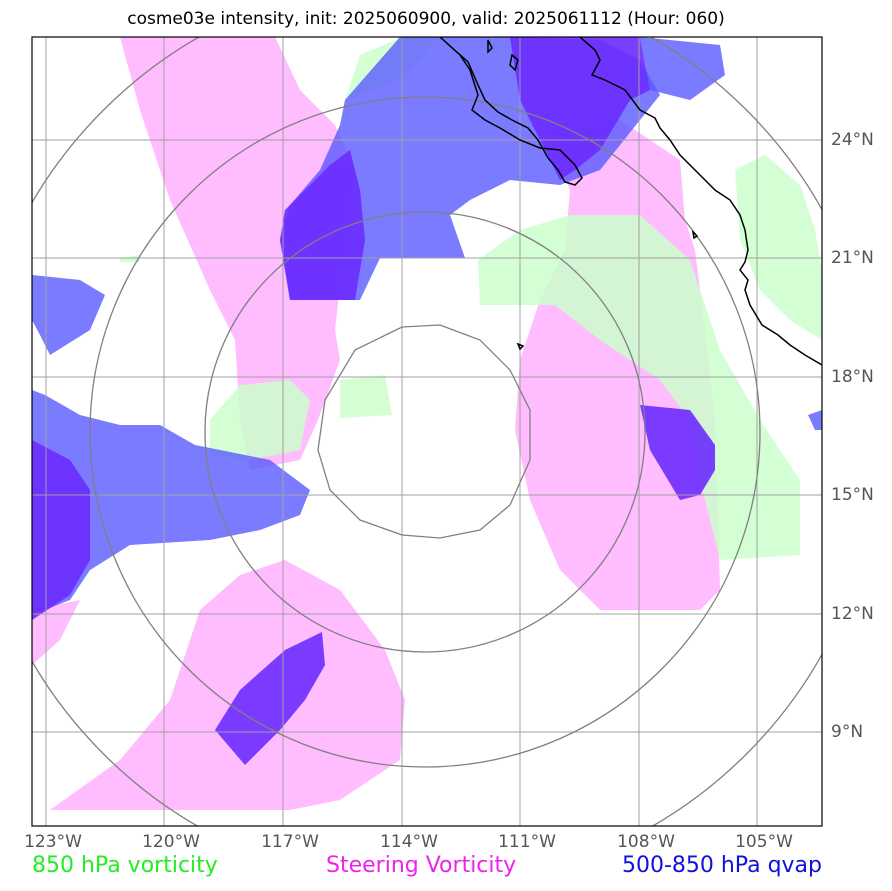 The image size is (892, 891). Describe the element at coordinates (852, 140) in the screenshot. I see `lat-label-24n: 24°N` at that location.